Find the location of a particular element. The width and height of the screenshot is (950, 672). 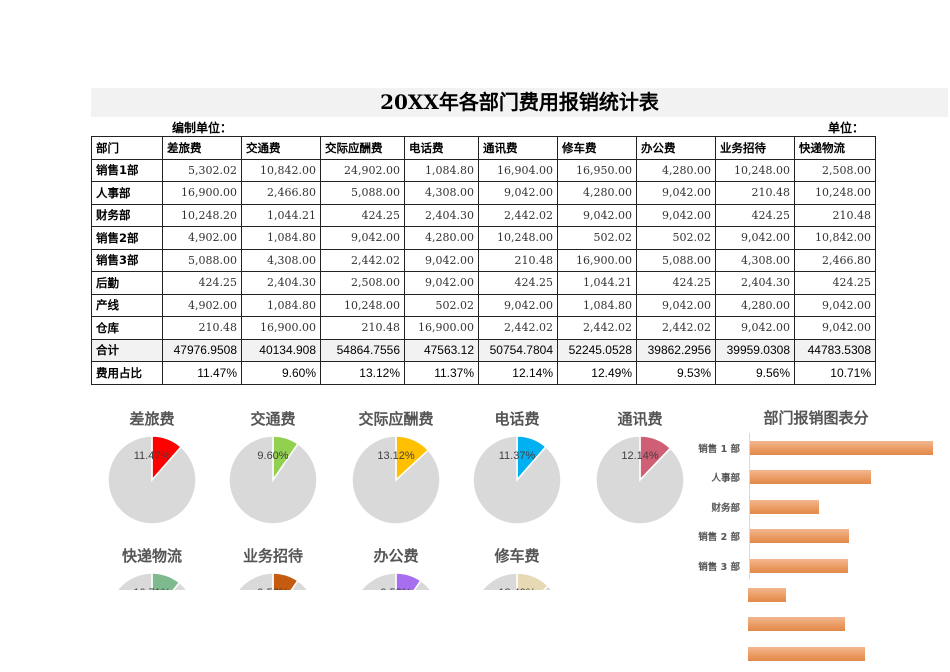

table-cell: 1,044.21 is located at coordinates (281, 215).